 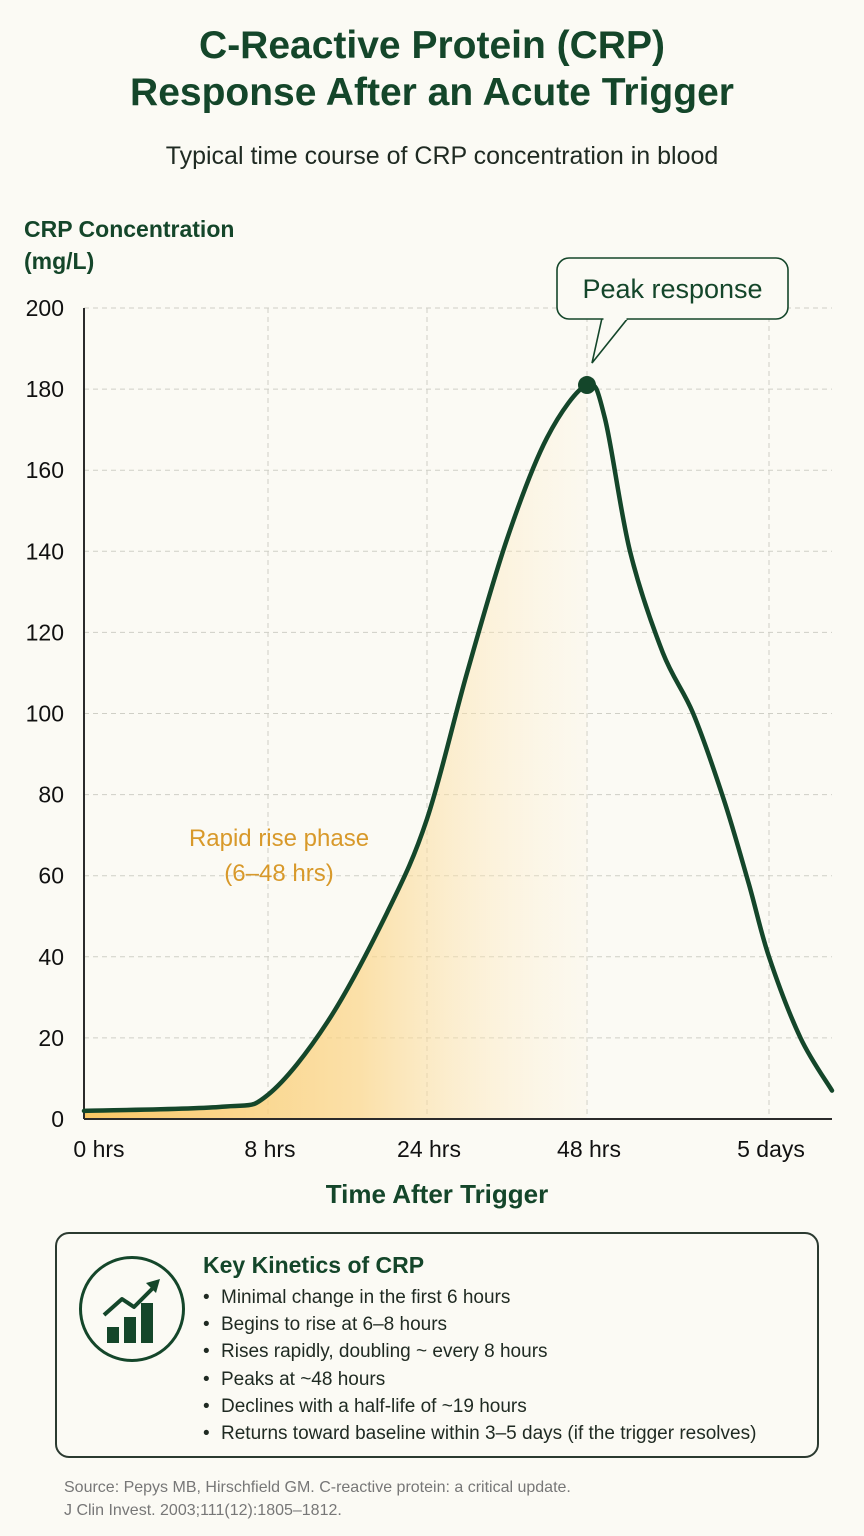 I want to click on peak-response-label: Peak response, so click(x=672, y=289).